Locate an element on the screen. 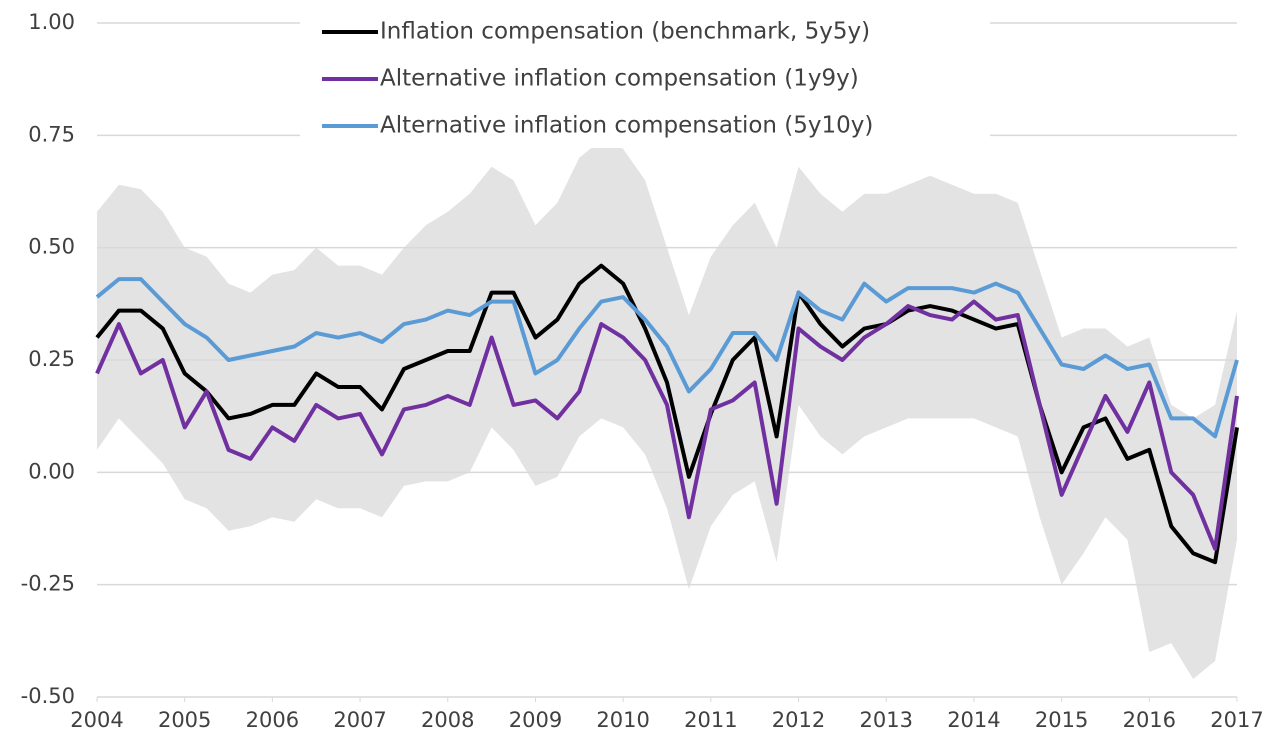  x-tick-label: 2011 is located at coordinates (710, 720).